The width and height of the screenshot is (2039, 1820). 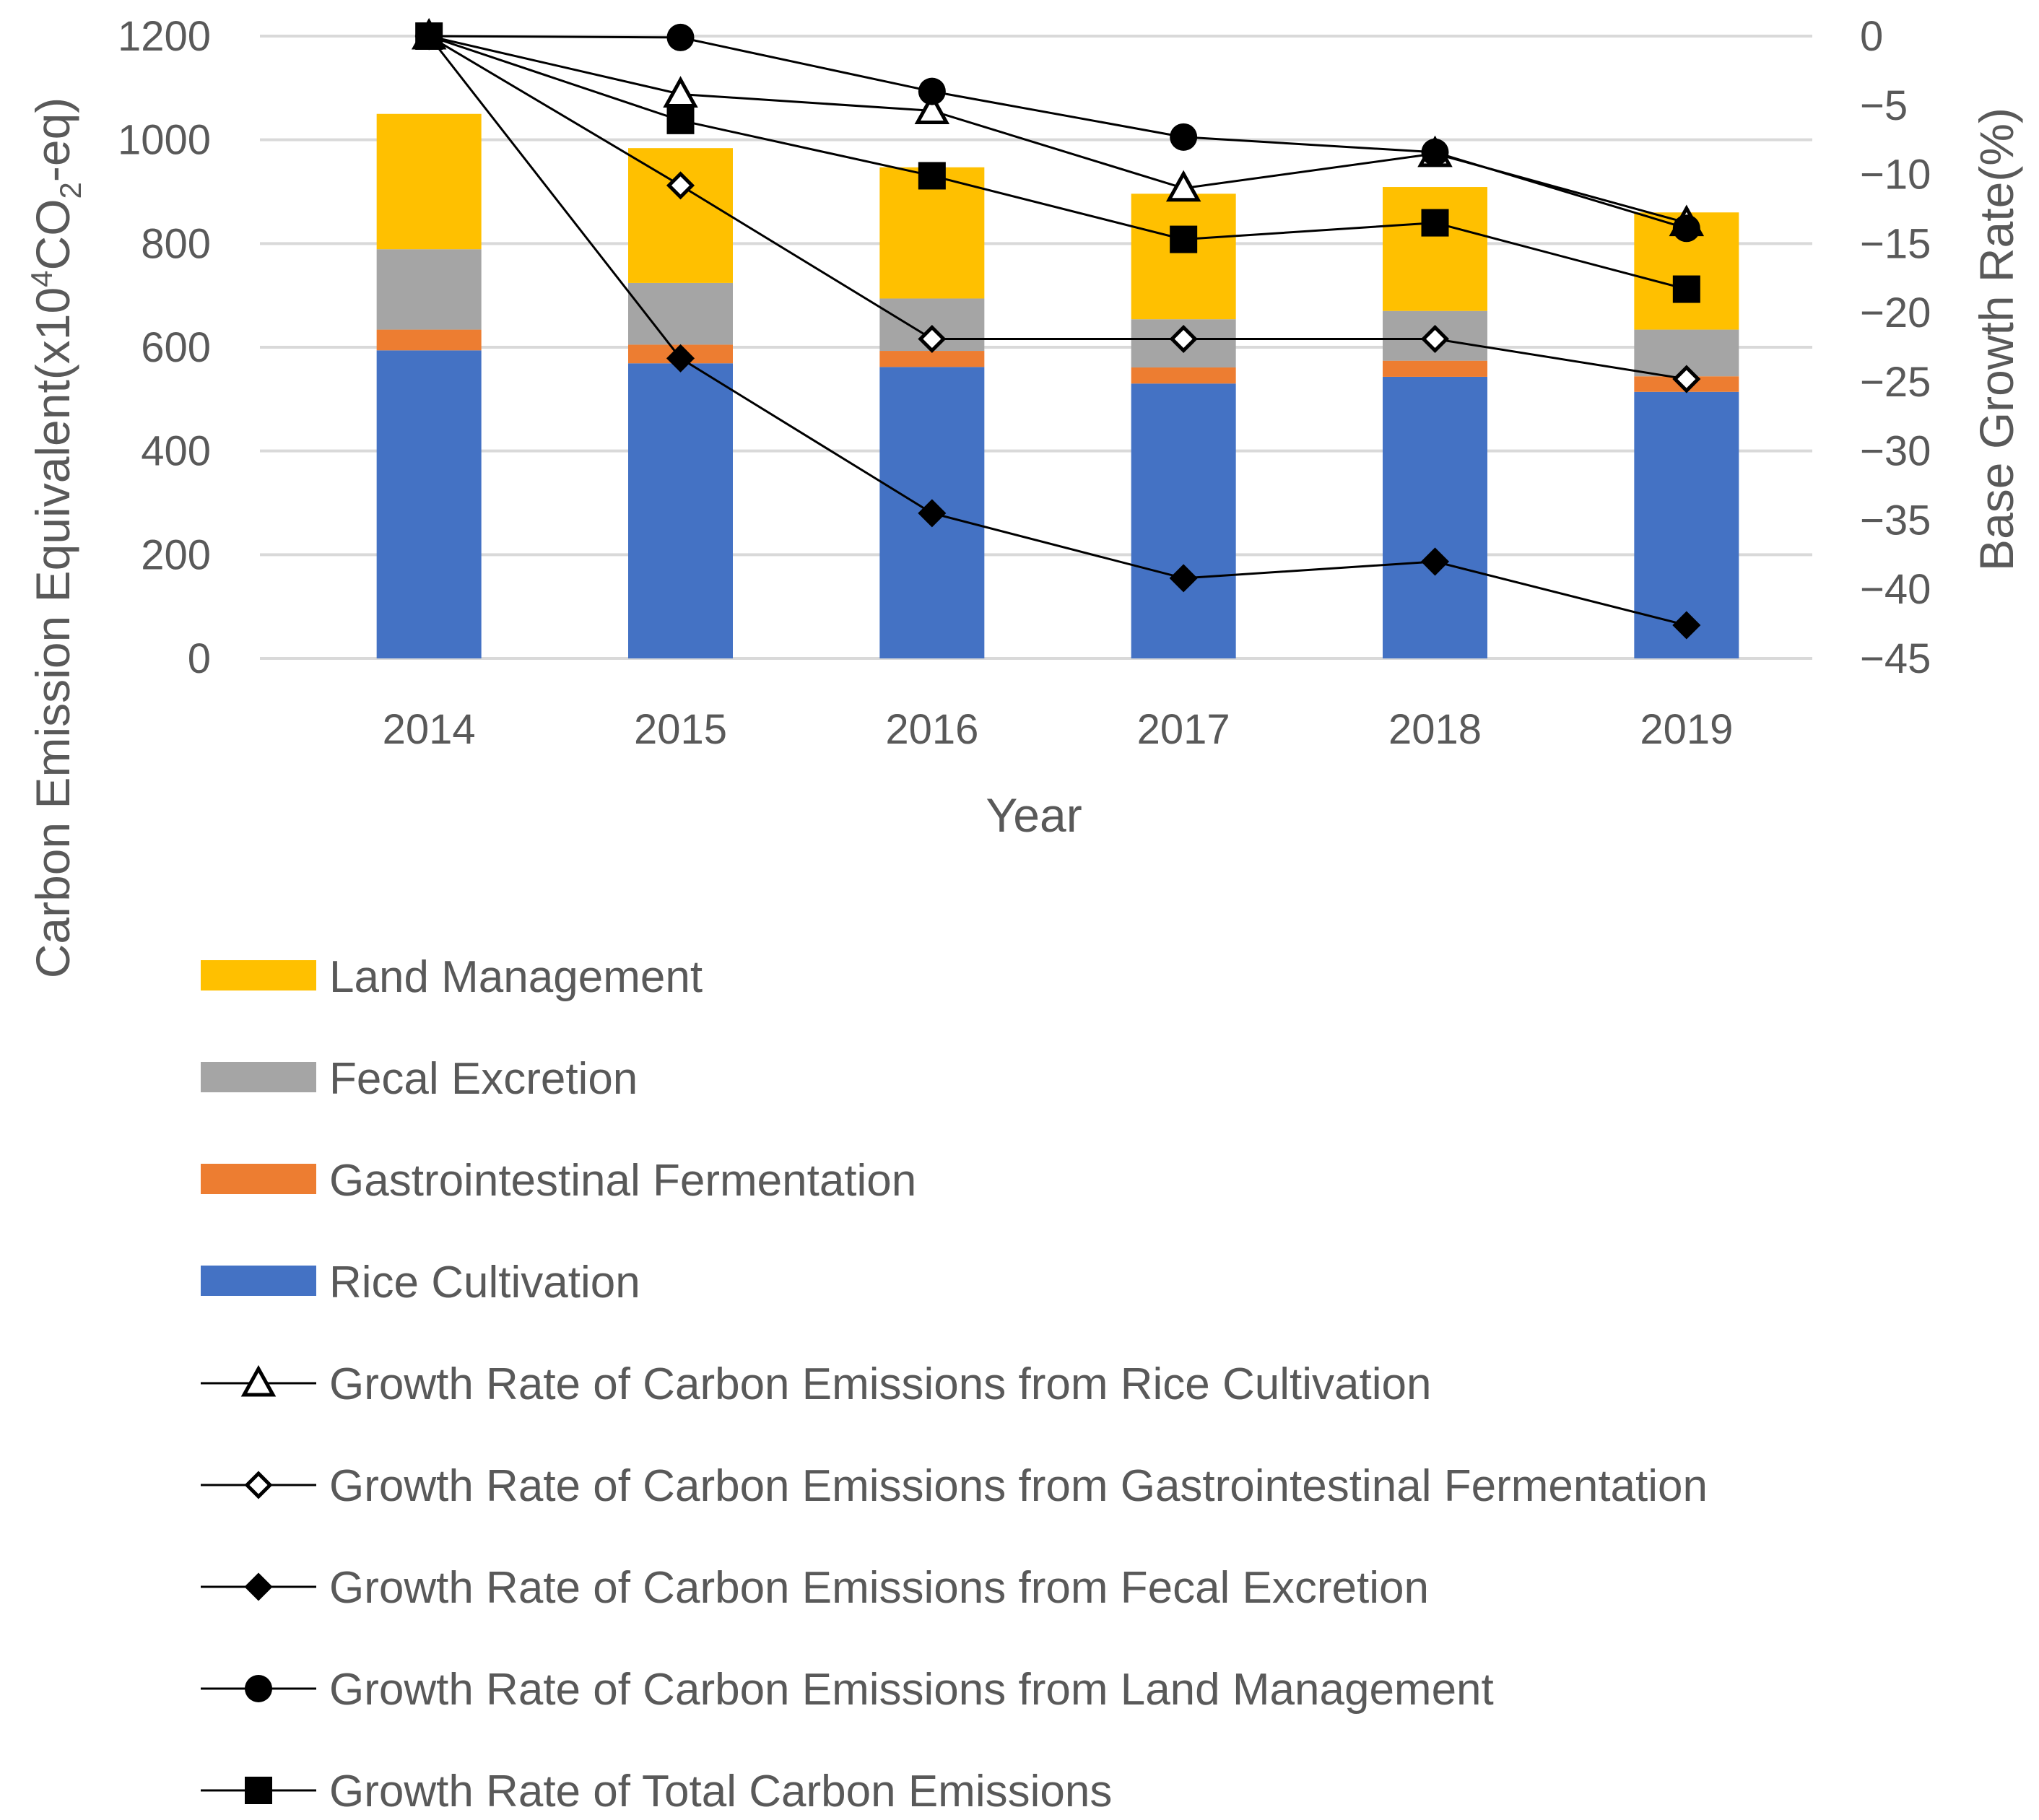 What do you see at coordinates (1895, 243) in the screenshot?
I see `y2-tick-label: −15` at bounding box center [1895, 243].